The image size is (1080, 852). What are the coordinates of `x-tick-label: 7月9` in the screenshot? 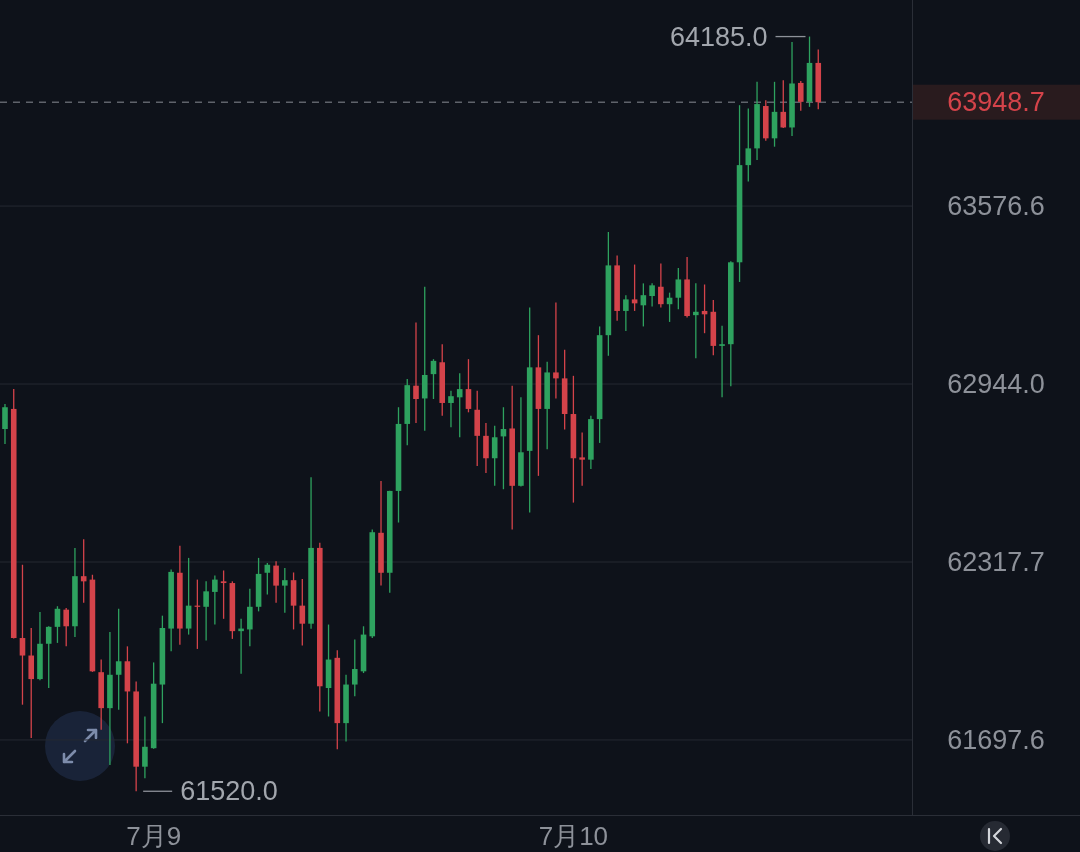 It's located at (154, 835).